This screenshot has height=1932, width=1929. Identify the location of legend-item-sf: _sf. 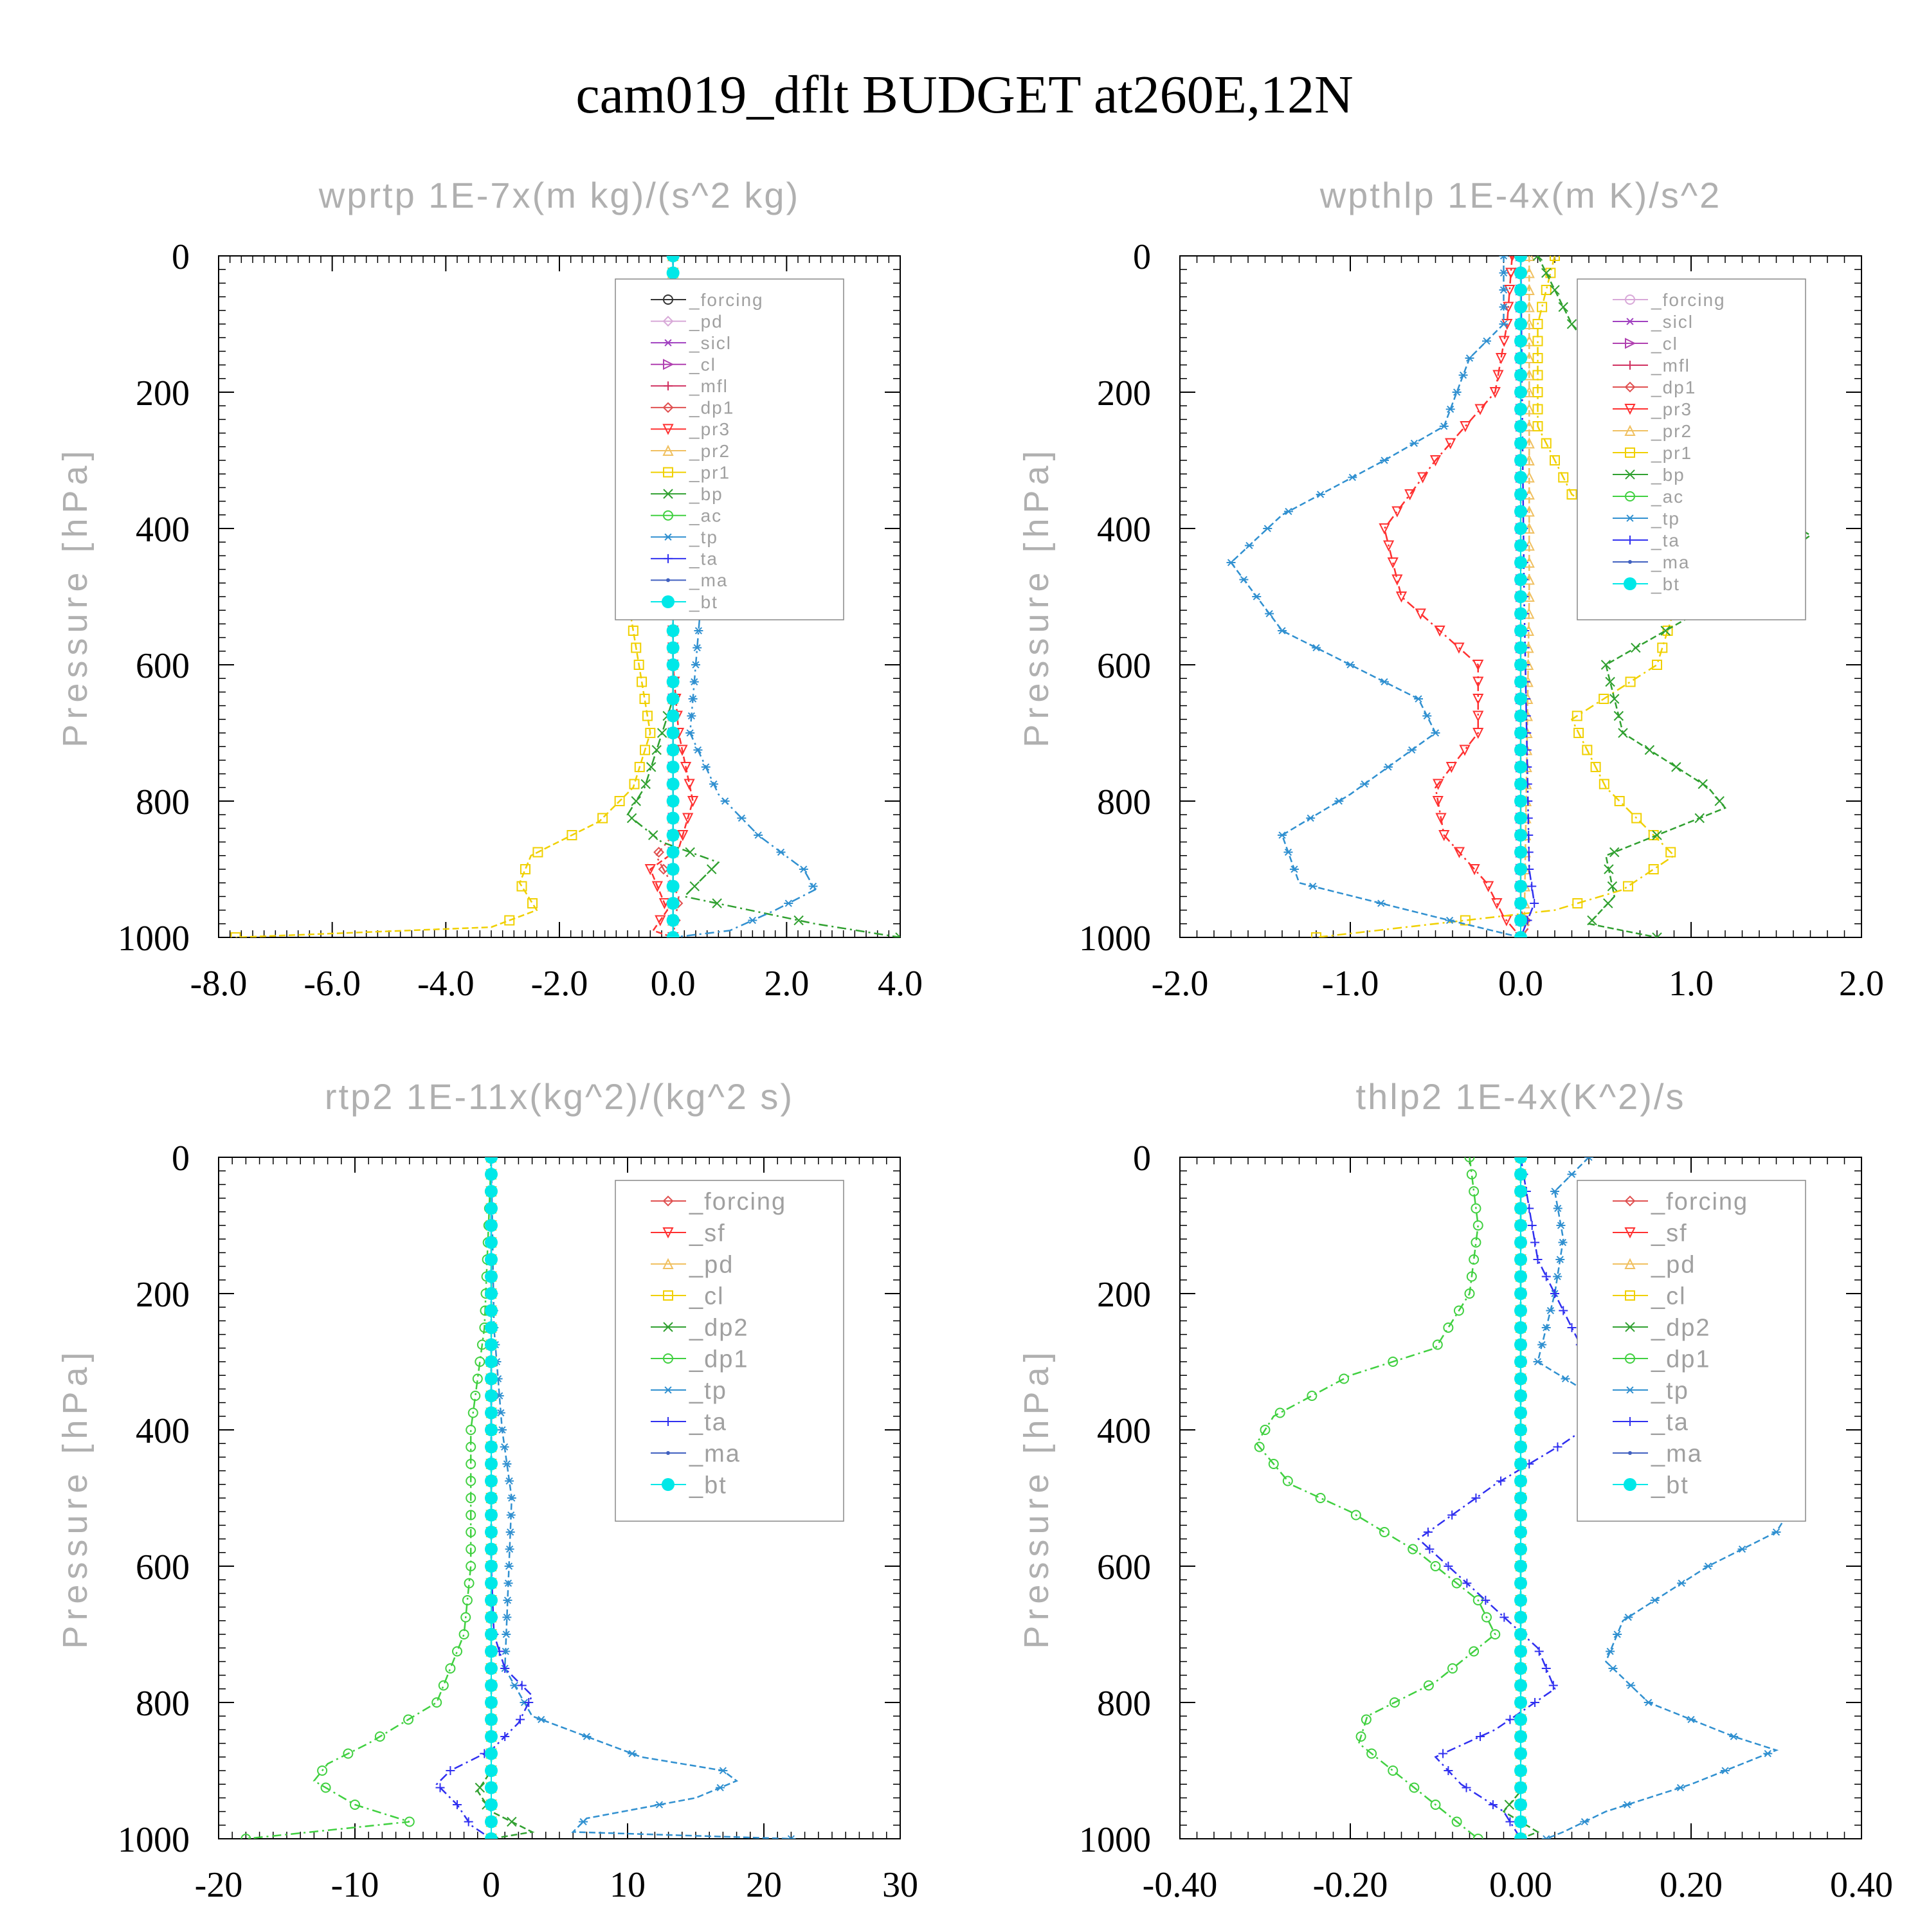
(1650, 1233).